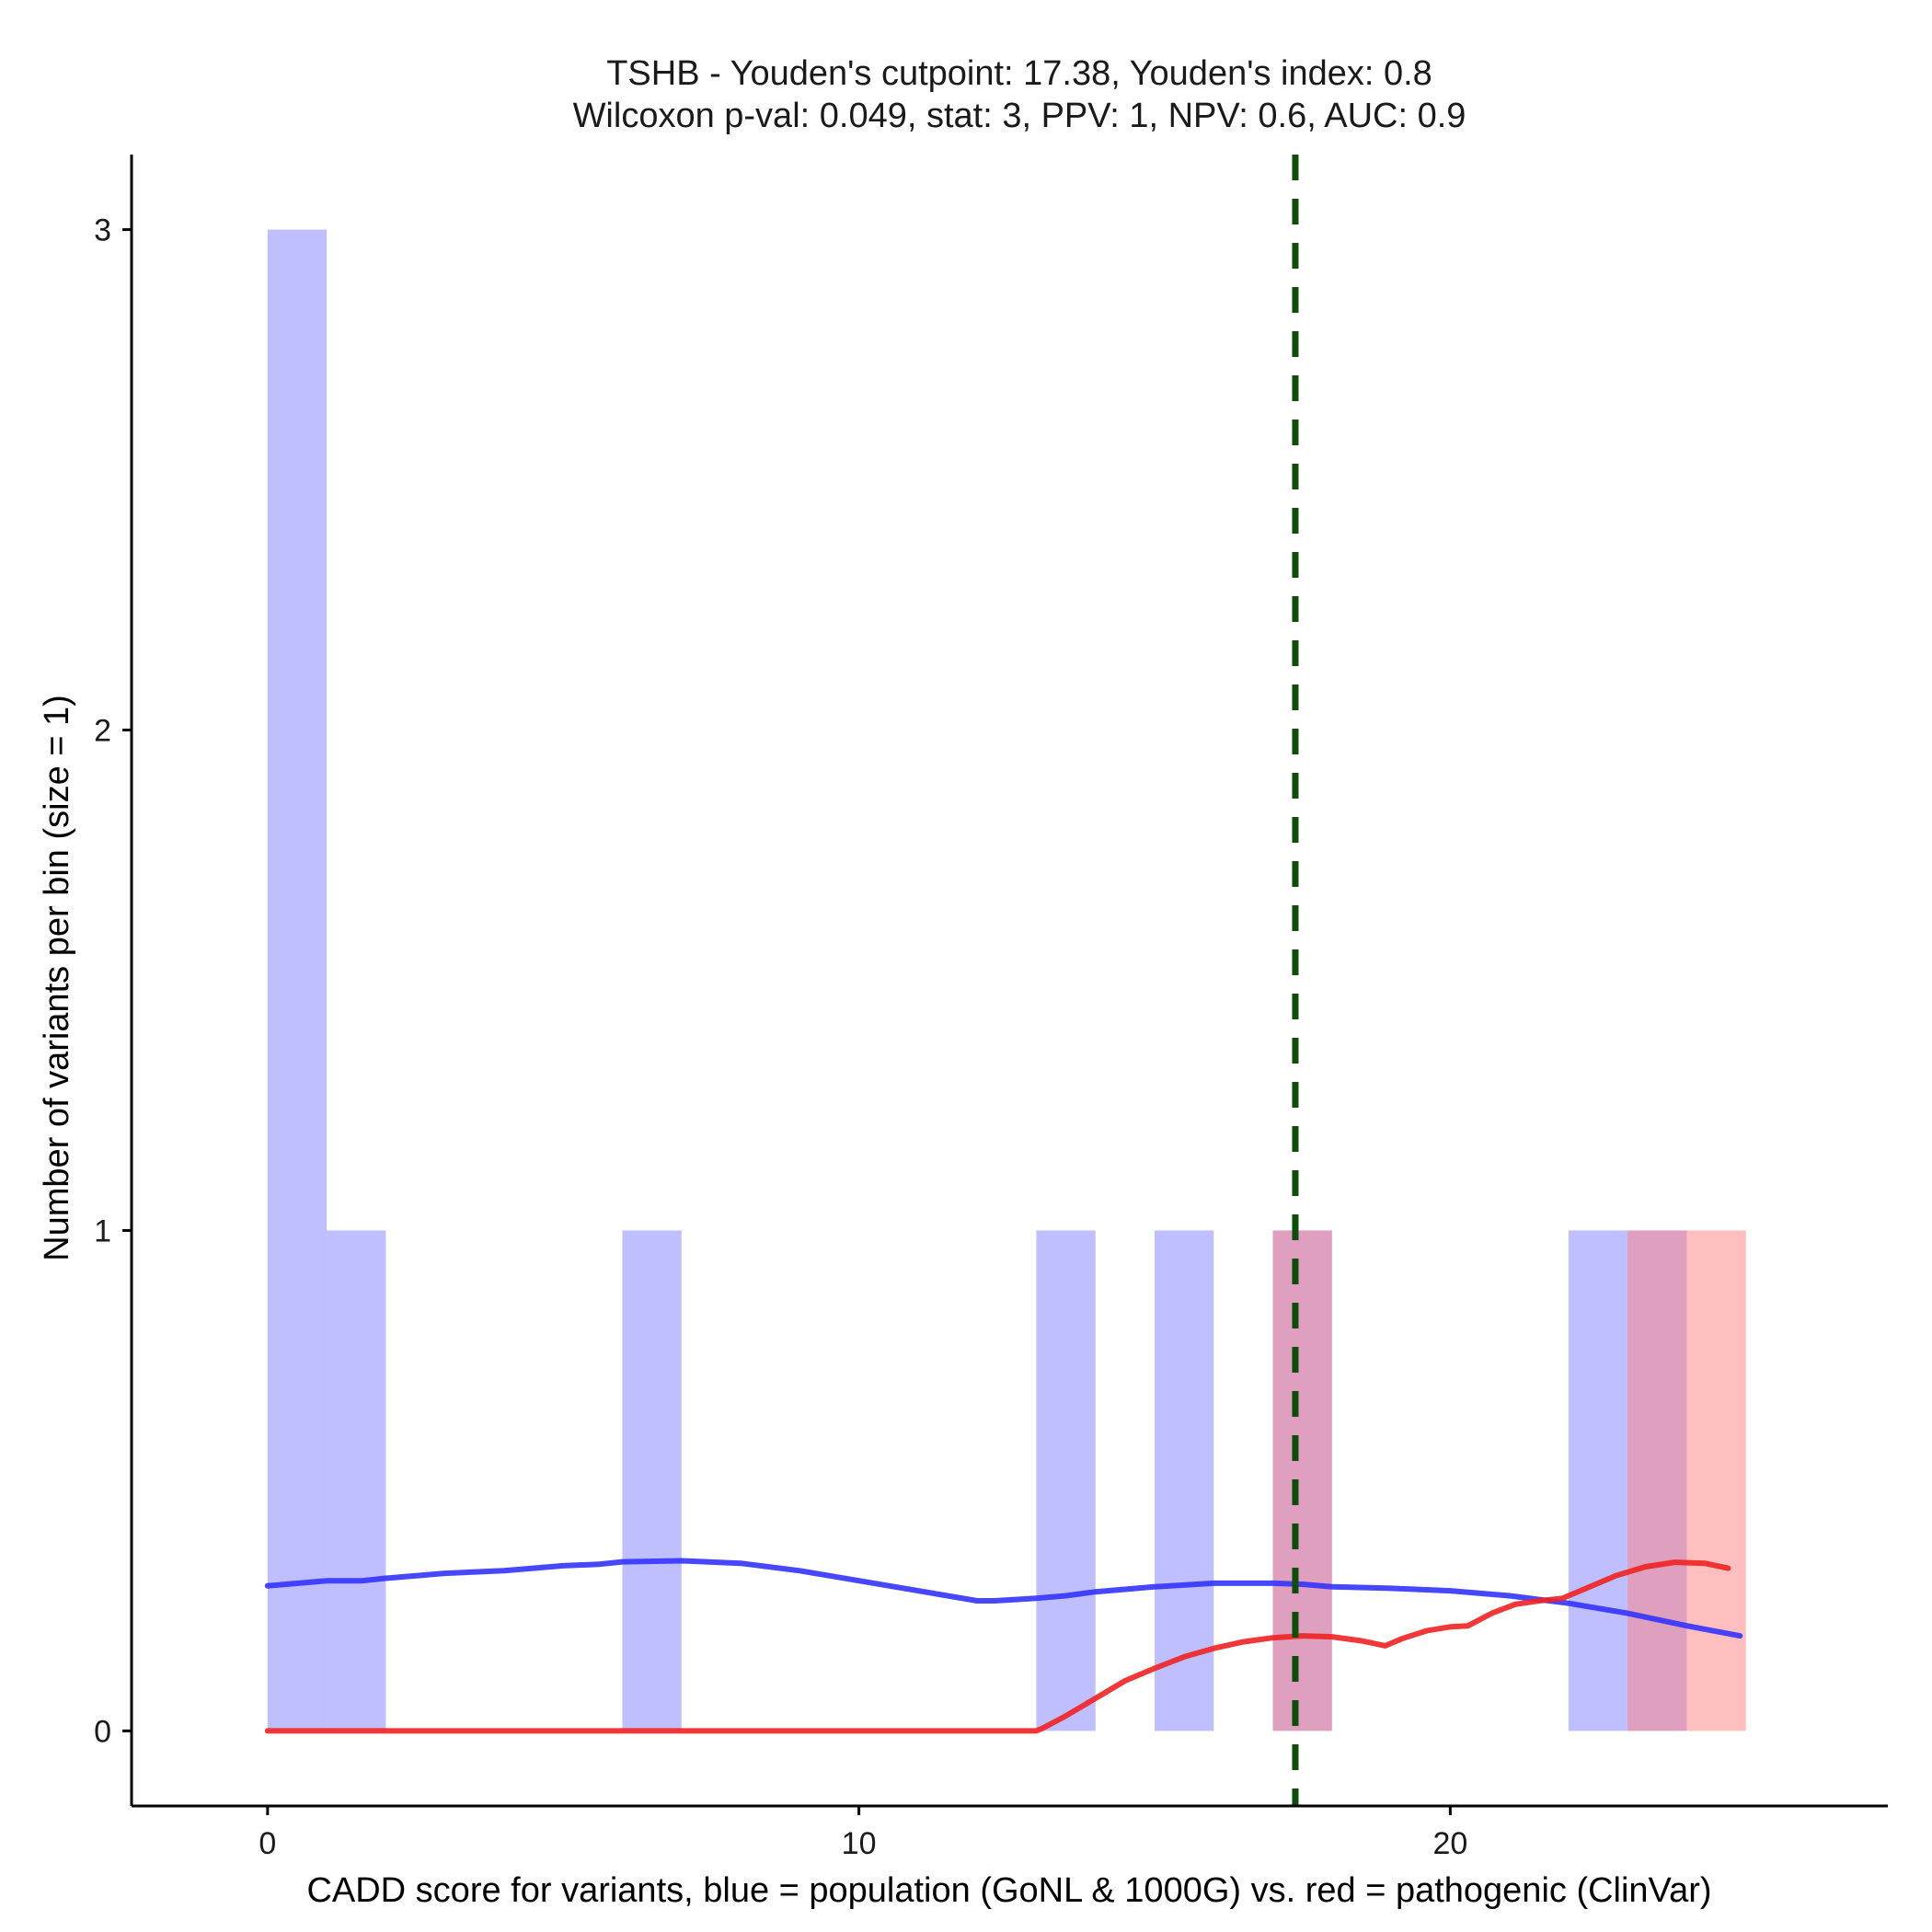 The width and height of the screenshot is (1932, 1932). Describe the element at coordinates (267, 1843) in the screenshot. I see `x-tick-label-0: 0` at that location.